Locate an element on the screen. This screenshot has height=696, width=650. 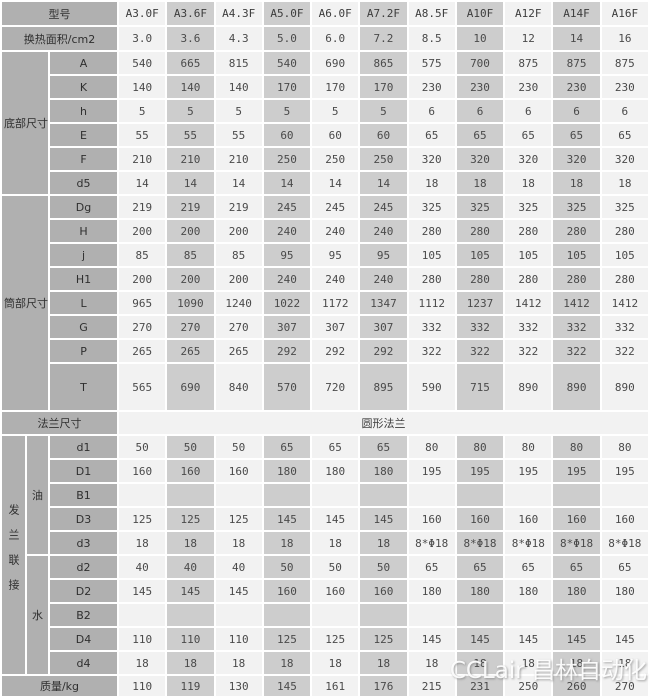
data-cell: 161 is located at coordinates (335, 685).